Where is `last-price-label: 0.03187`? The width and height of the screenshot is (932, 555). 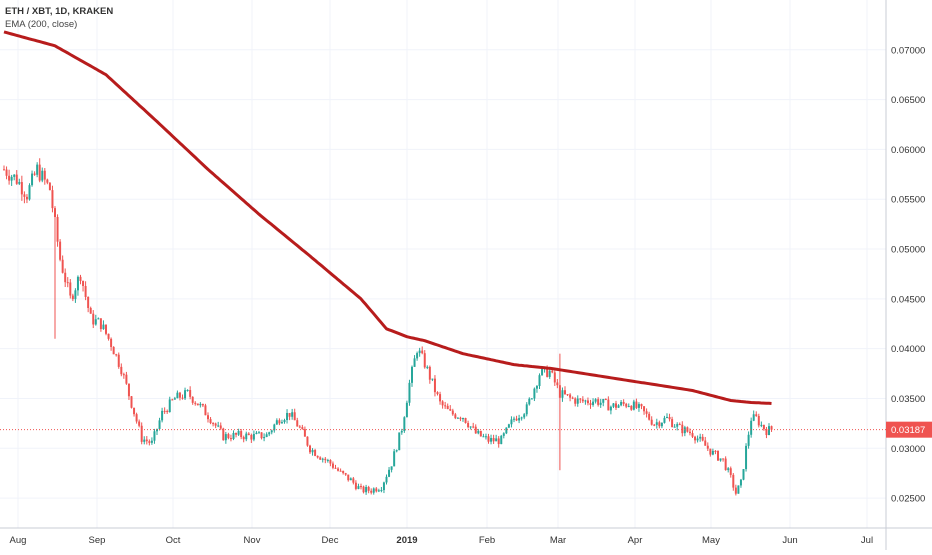 last-price-label: 0.03187 is located at coordinates (908, 430).